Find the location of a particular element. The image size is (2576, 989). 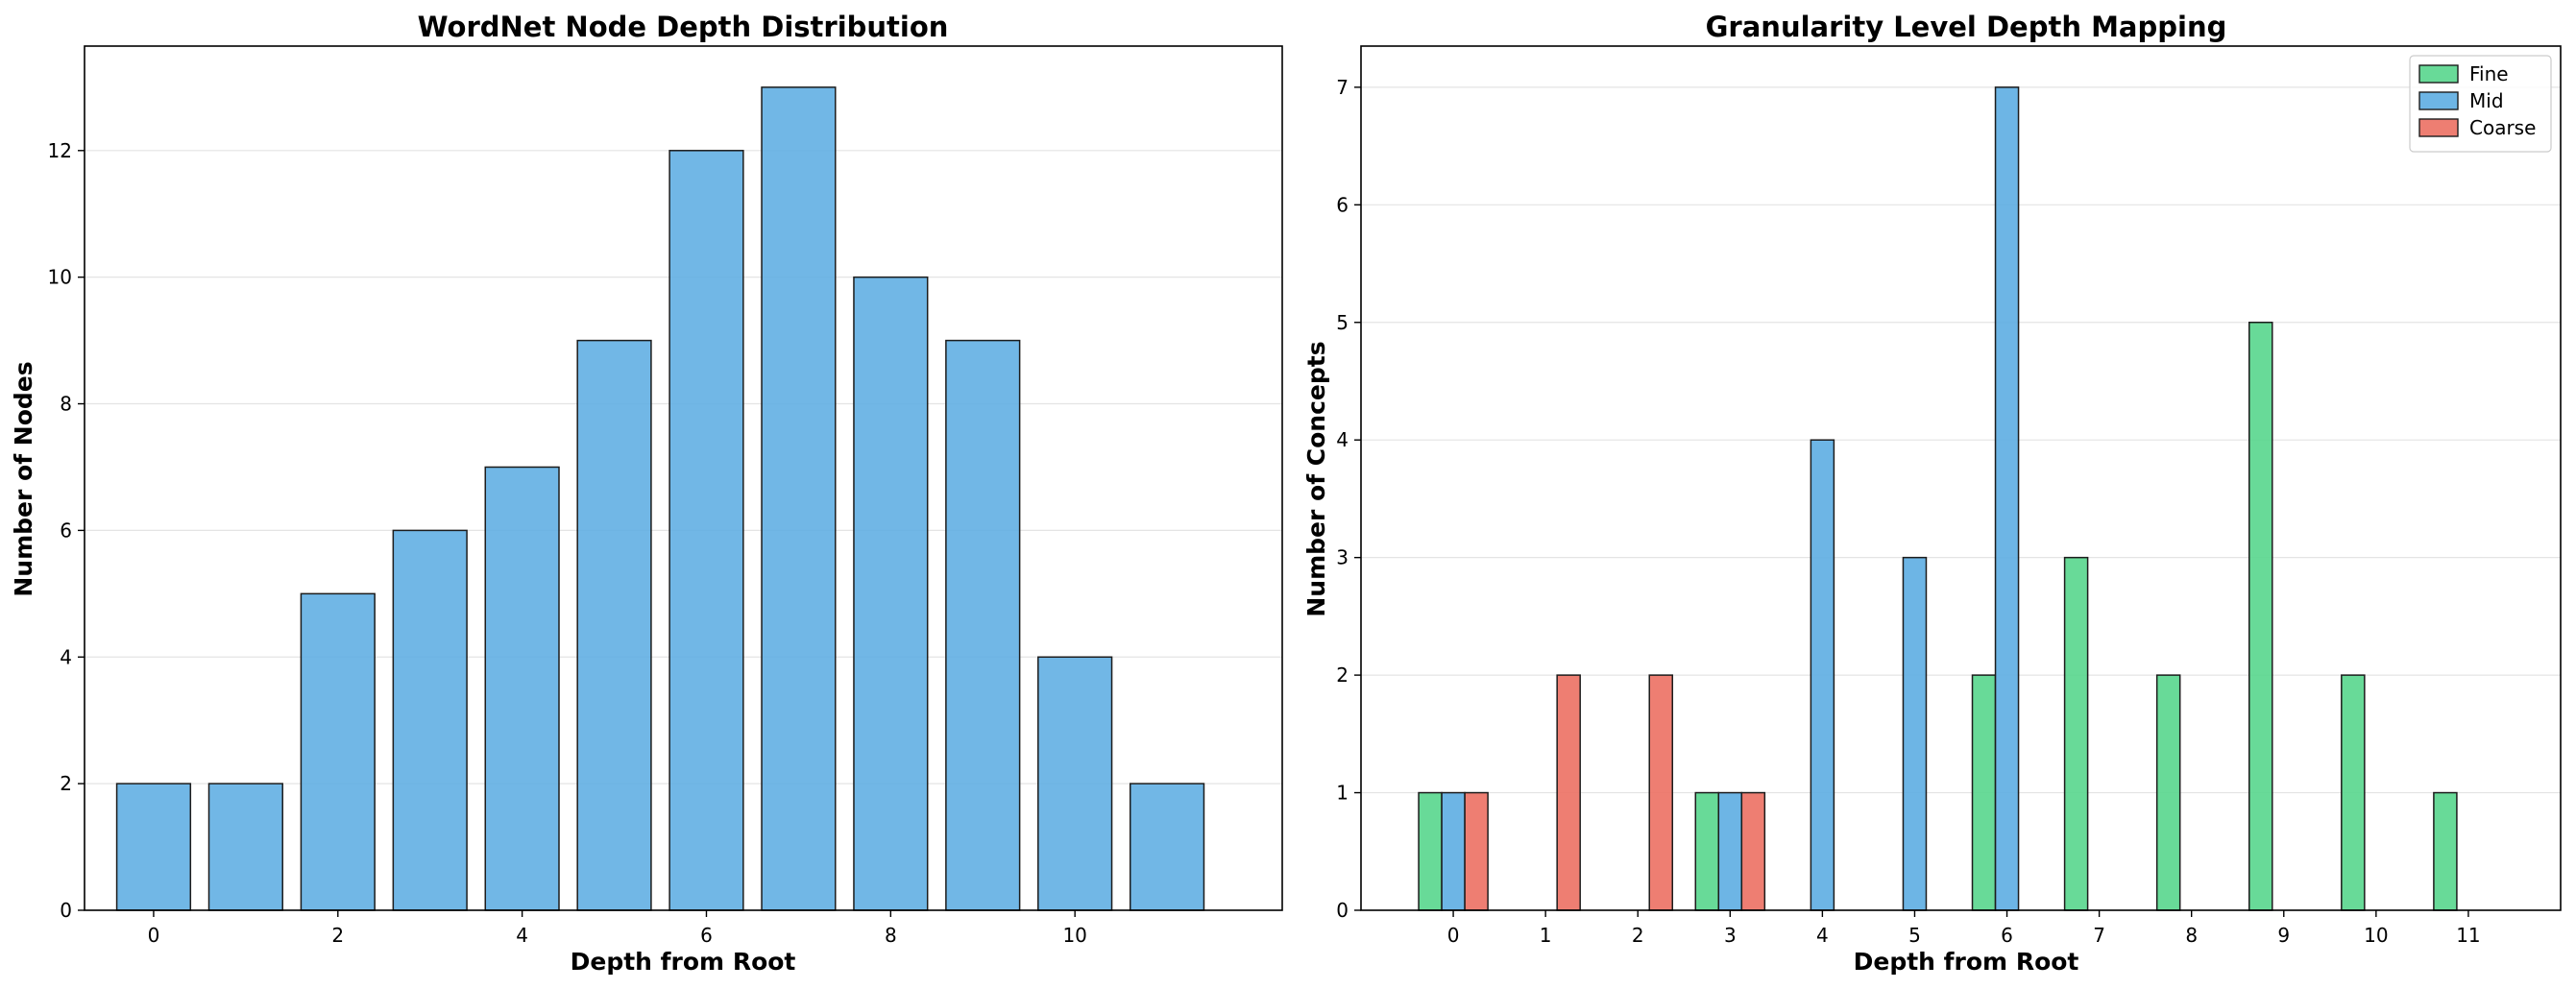

y-tick-label: 12 is located at coordinates (60, 150).